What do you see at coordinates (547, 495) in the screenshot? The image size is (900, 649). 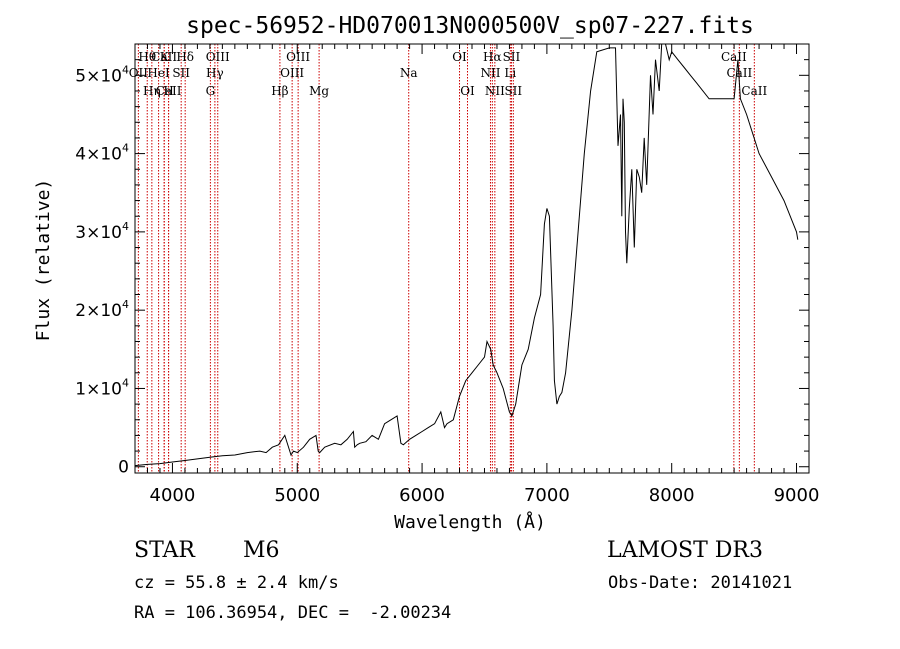 I see `x-tick-label: 7000` at bounding box center [547, 495].